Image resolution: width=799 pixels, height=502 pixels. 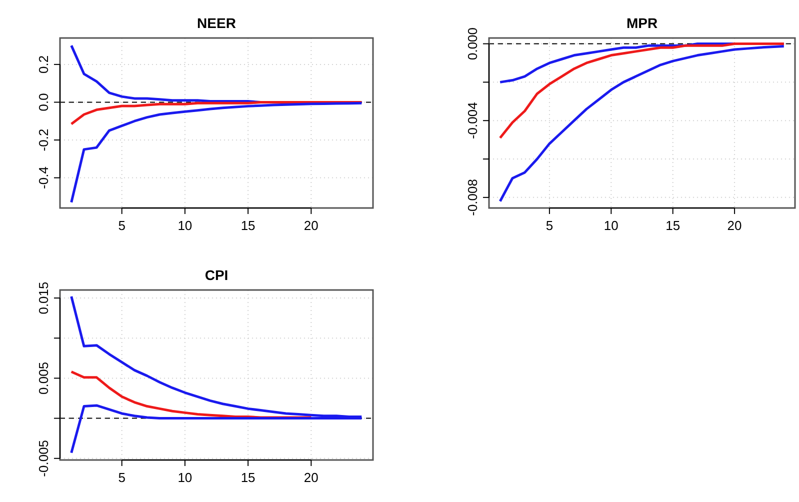 What do you see at coordinates (472, 121) in the screenshot?
I see `y-tick-label: -0.004` at bounding box center [472, 121].